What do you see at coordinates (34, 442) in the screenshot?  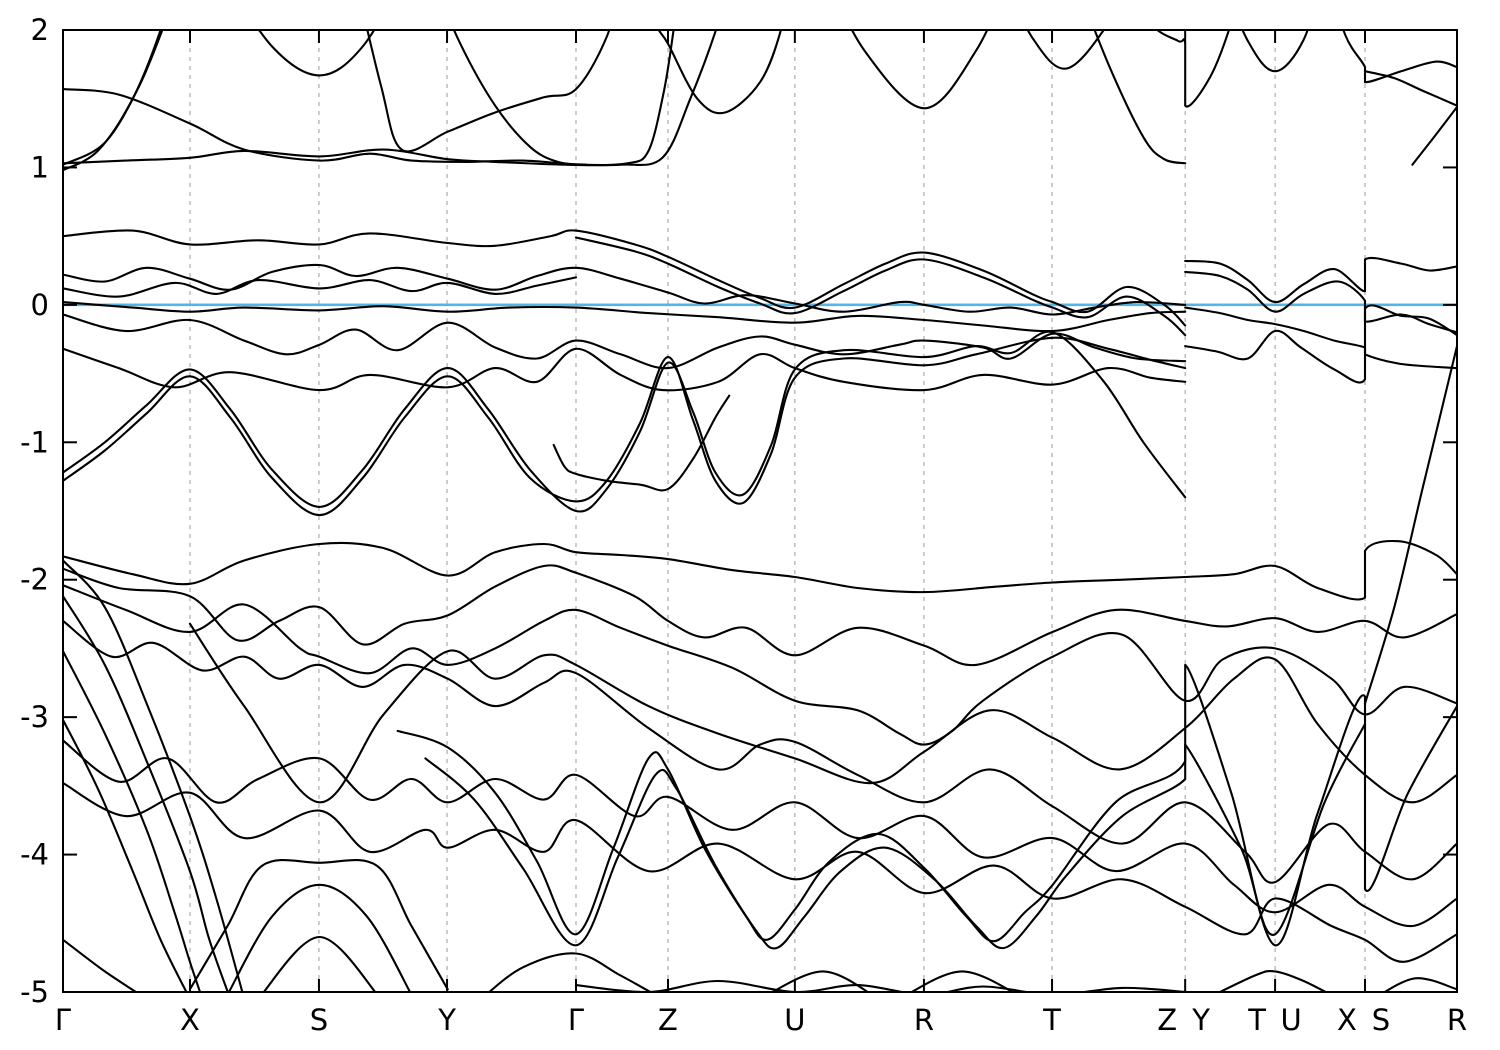 I see `y-tick-label: -1` at bounding box center [34, 442].